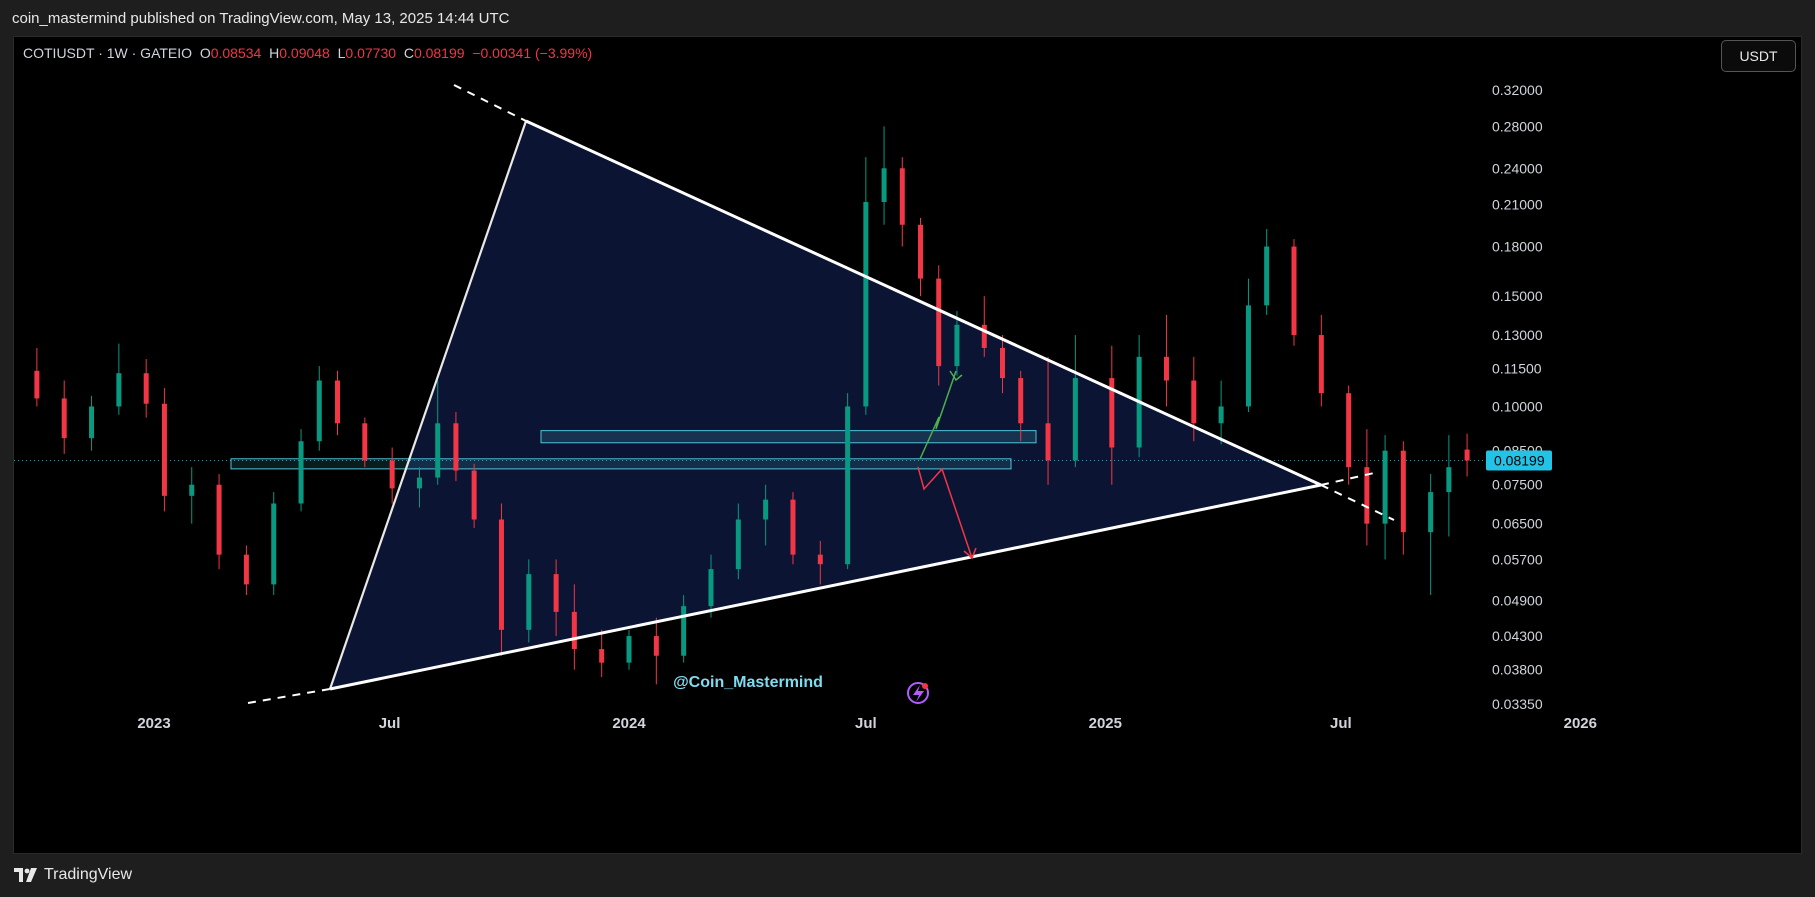 The width and height of the screenshot is (1815, 897). I want to click on price-tick-label: 0.15000, so click(1517, 296).